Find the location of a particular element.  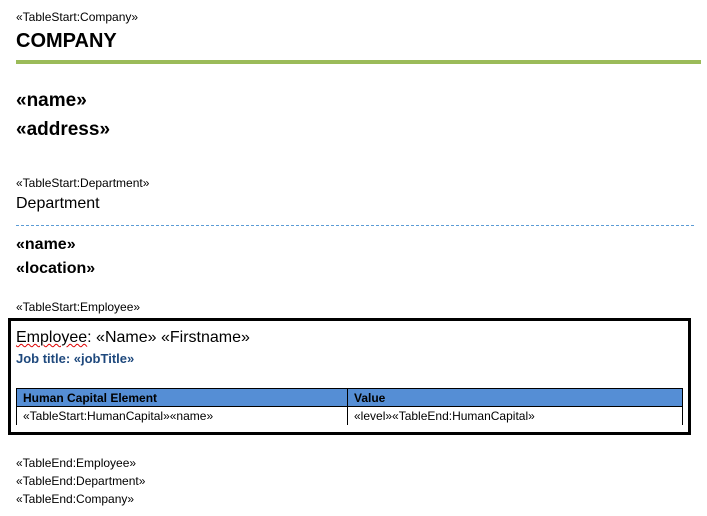

department-table-start: «TableStart:Department» is located at coordinates (83, 183).